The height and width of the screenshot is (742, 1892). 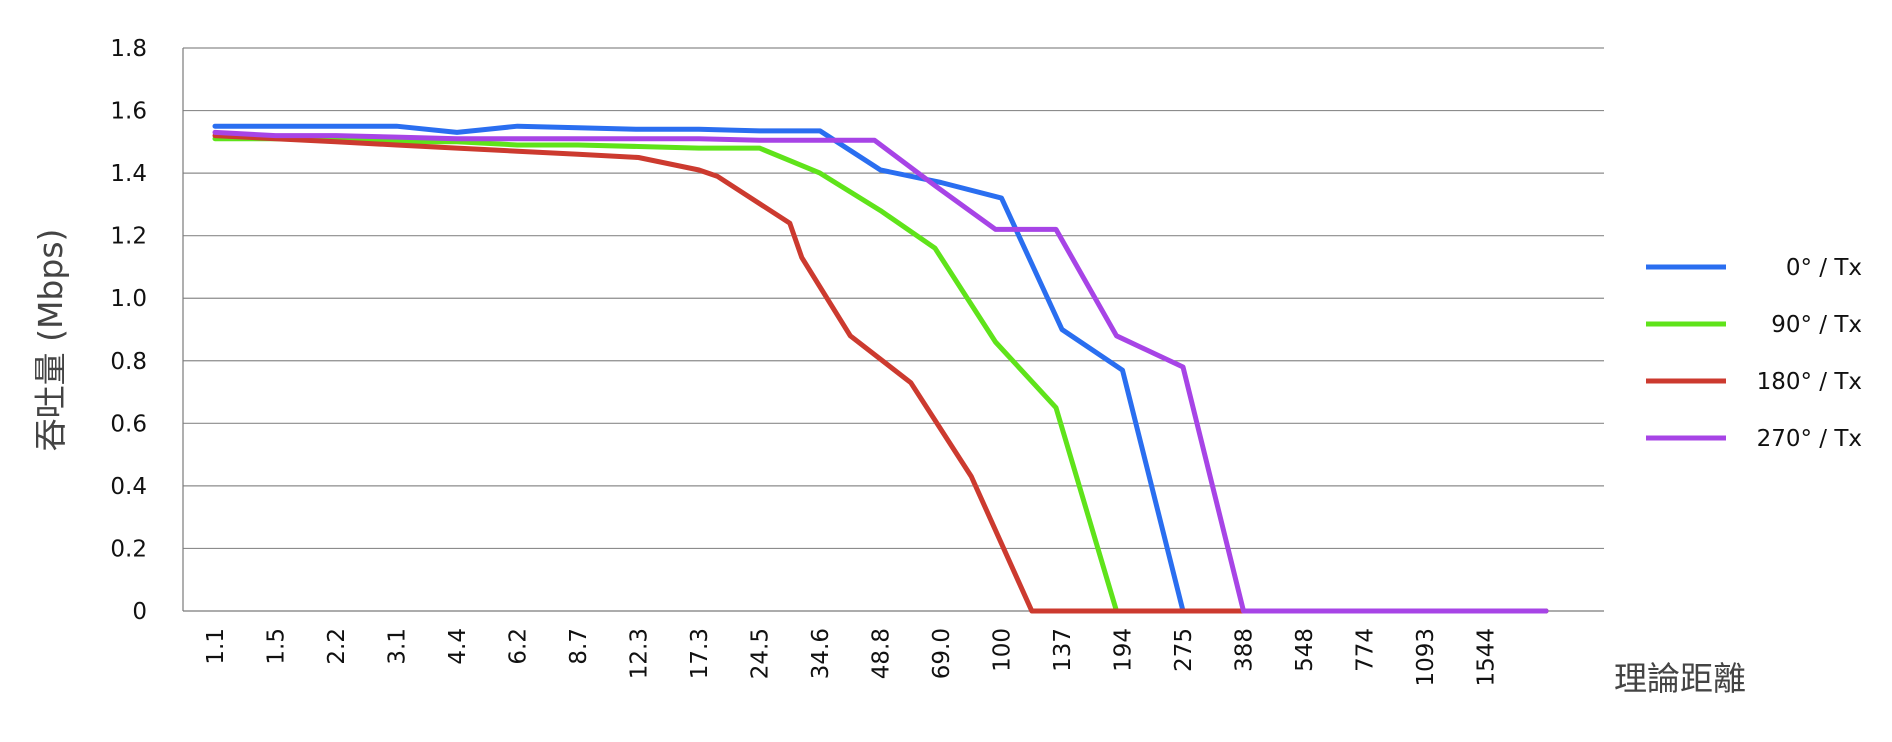 I want to click on x-tick-label: 8.7, so click(x=579, y=646).